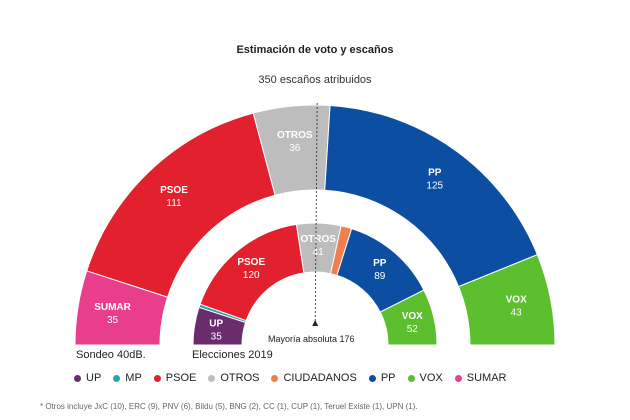 The width and height of the screenshot is (630, 420). What do you see at coordinates (434, 186) in the screenshot?
I see `outer-seats-pp: 125` at bounding box center [434, 186].